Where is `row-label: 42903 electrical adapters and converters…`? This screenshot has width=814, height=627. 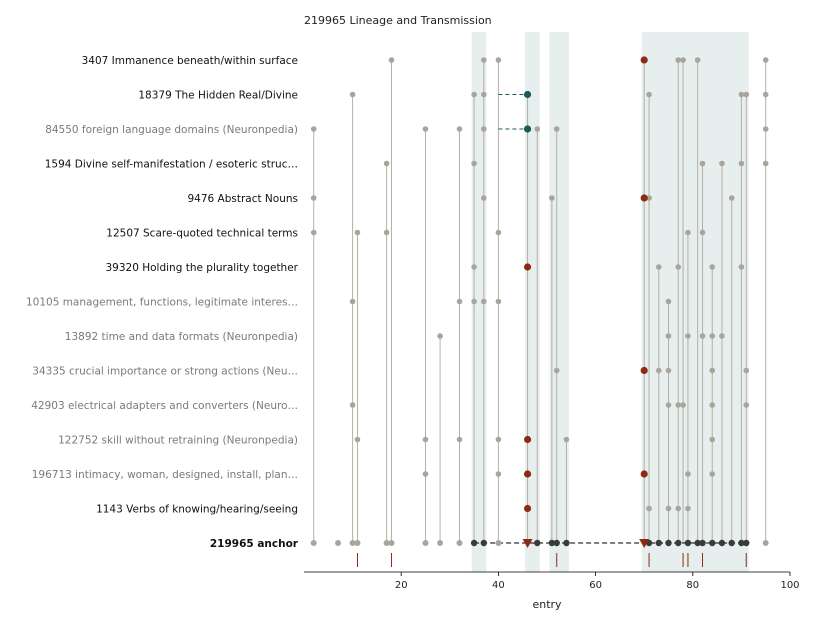
row-label: 42903 electrical adapters and converters… is located at coordinates (164, 406).